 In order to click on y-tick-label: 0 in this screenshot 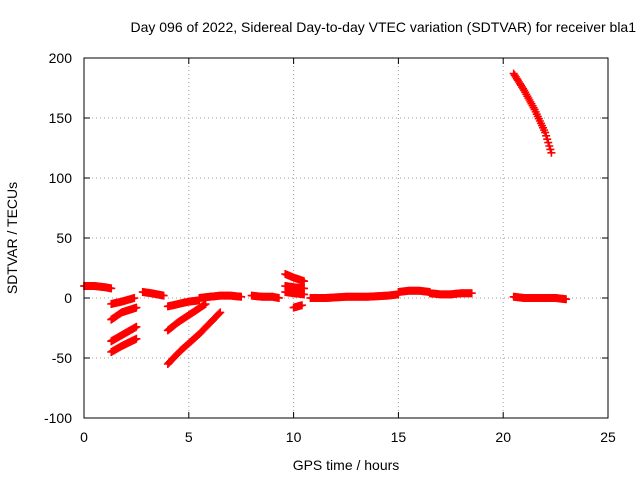, I will do `click(68, 298)`.